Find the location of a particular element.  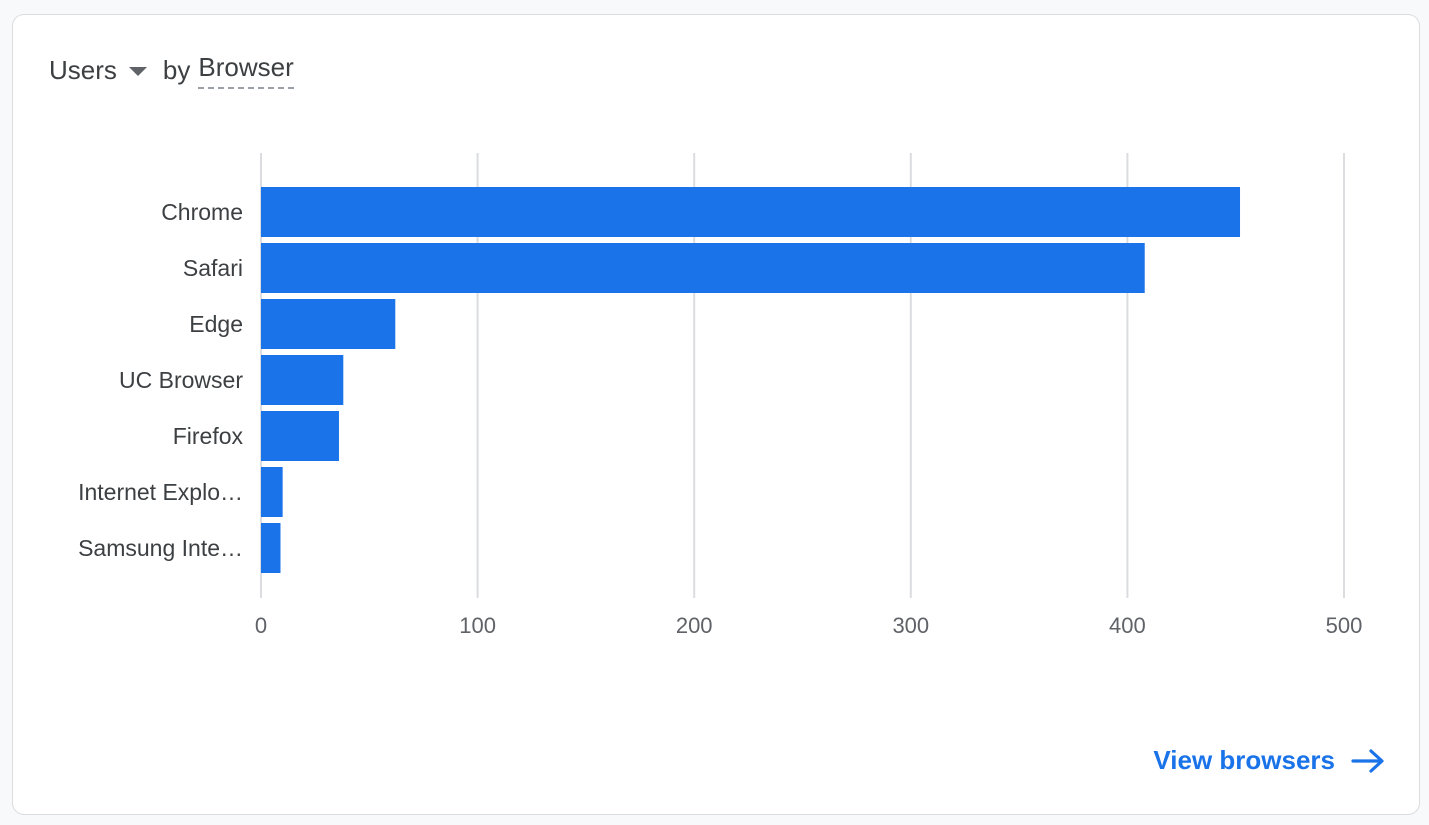

category-label: UC Browser is located at coordinates (181, 380).